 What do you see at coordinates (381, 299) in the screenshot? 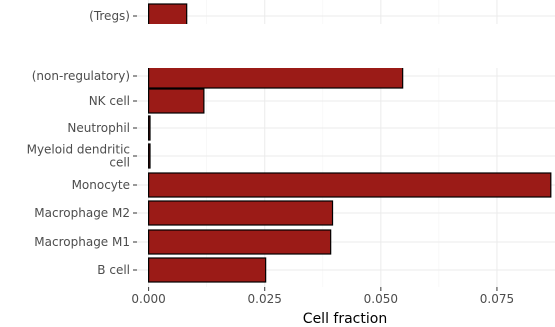
I see `x-tick-label: 0.050` at bounding box center [381, 299].